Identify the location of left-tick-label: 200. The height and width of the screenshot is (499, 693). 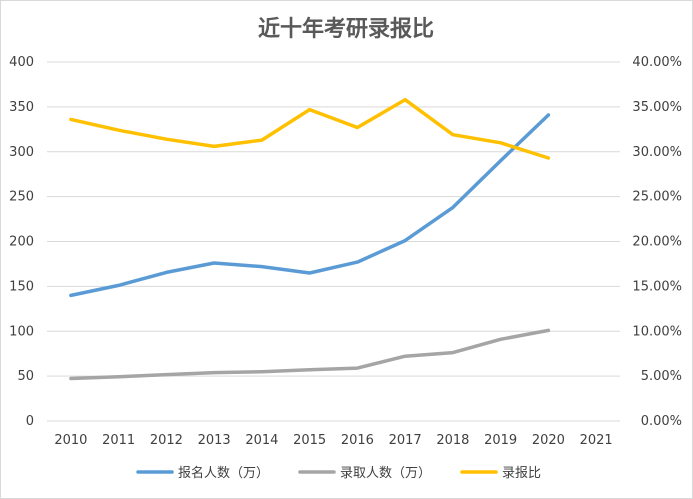
(21, 242).